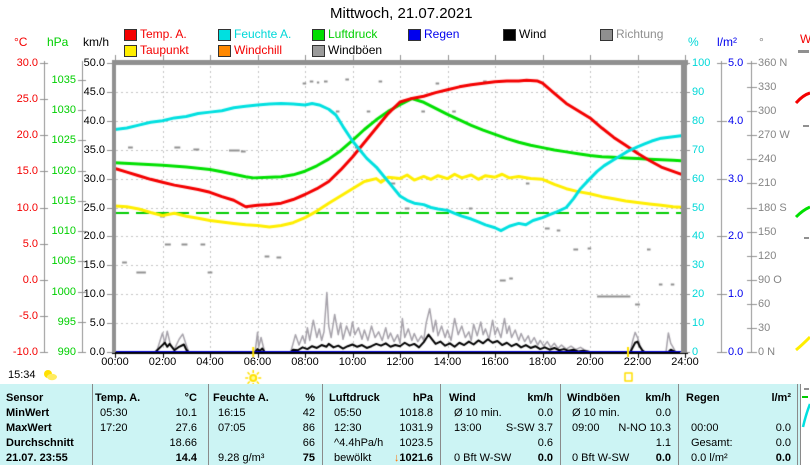 The height and width of the screenshot is (465, 810). I want to click on xtick-24:00: 24:00, so click(685, 362).